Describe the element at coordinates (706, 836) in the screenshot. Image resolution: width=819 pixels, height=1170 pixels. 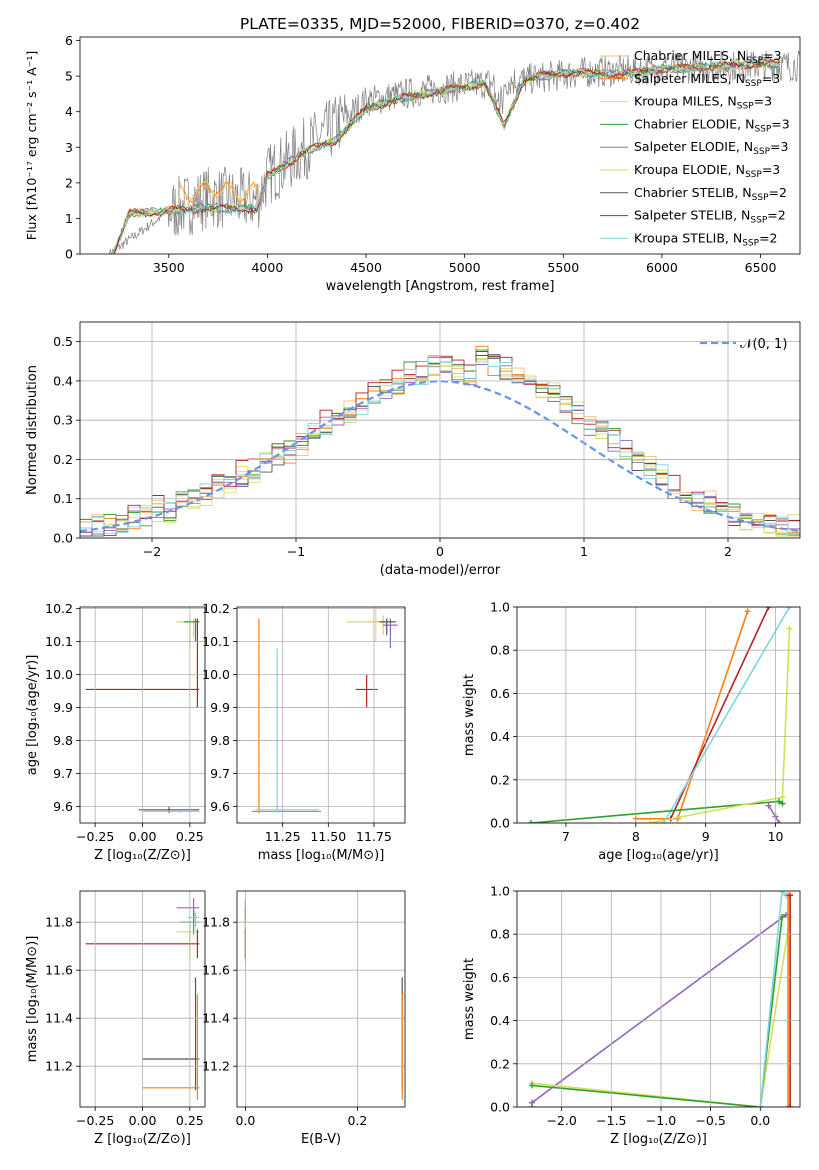
I see `x-tick-label: 9` at that location.